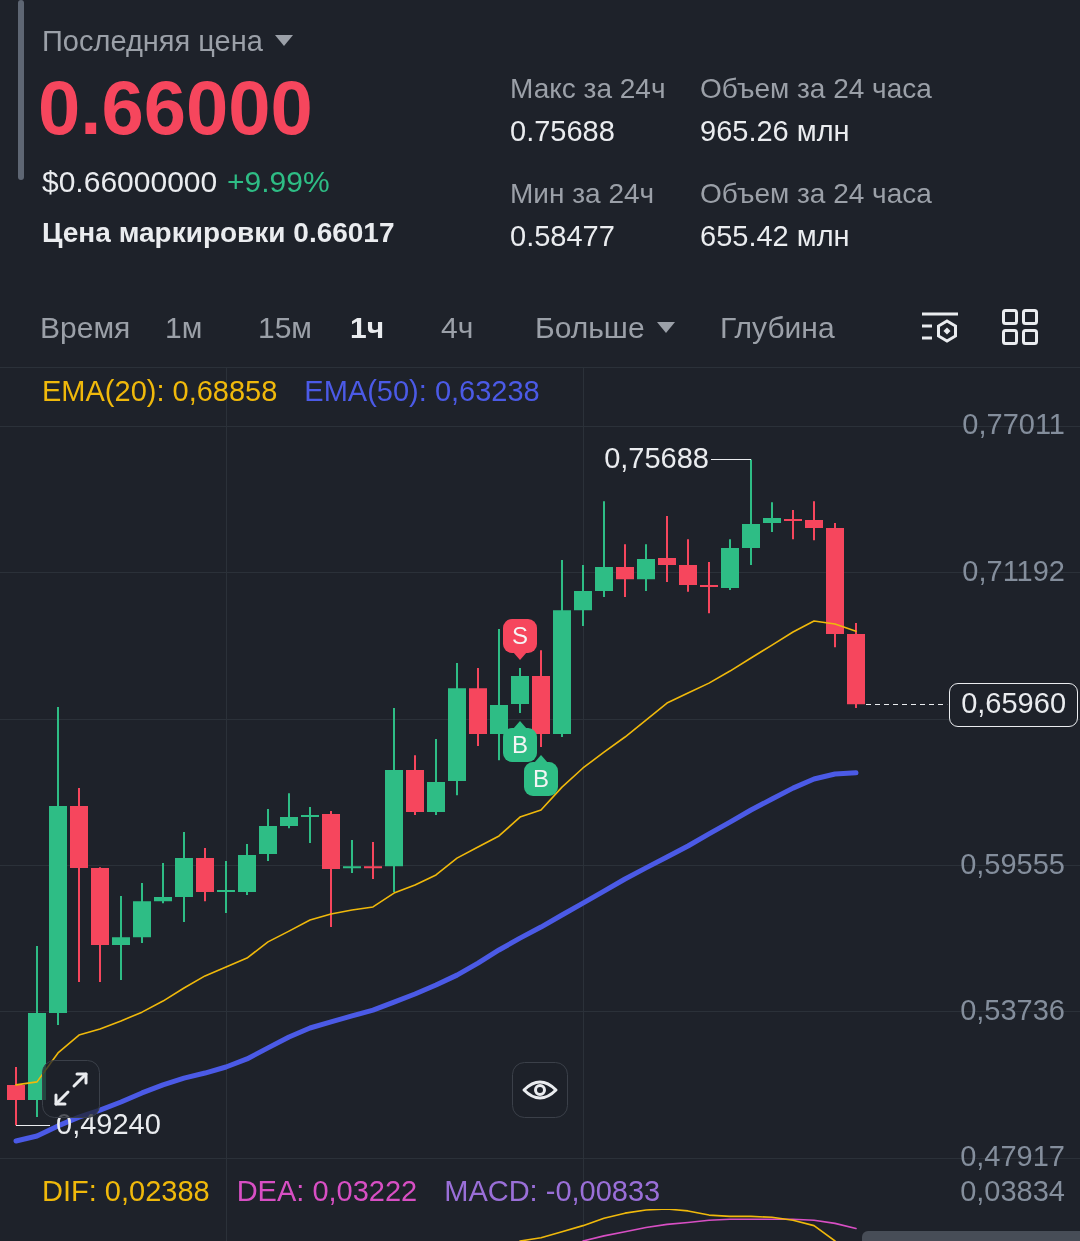 This screenshot has width=1080, height=1241. What do you see at coordinates (1013, 702) in the screenshot?
I see `text: 0,65960` at bounding box center [1013, 702].